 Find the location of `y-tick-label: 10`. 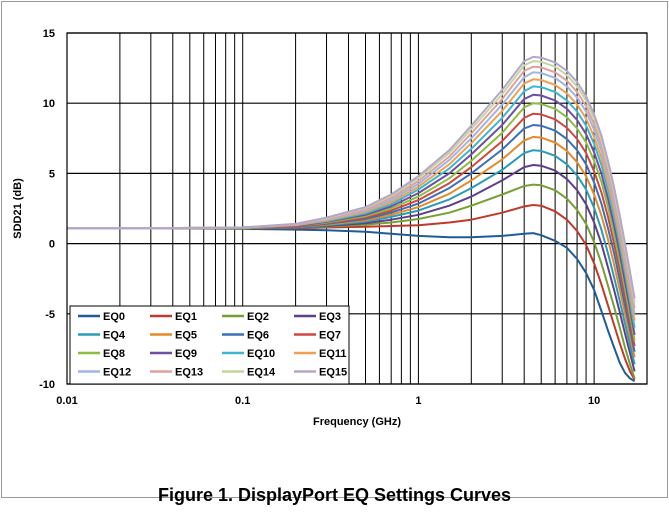

y-tick-label: 10 is located at coordinates (49, 104).